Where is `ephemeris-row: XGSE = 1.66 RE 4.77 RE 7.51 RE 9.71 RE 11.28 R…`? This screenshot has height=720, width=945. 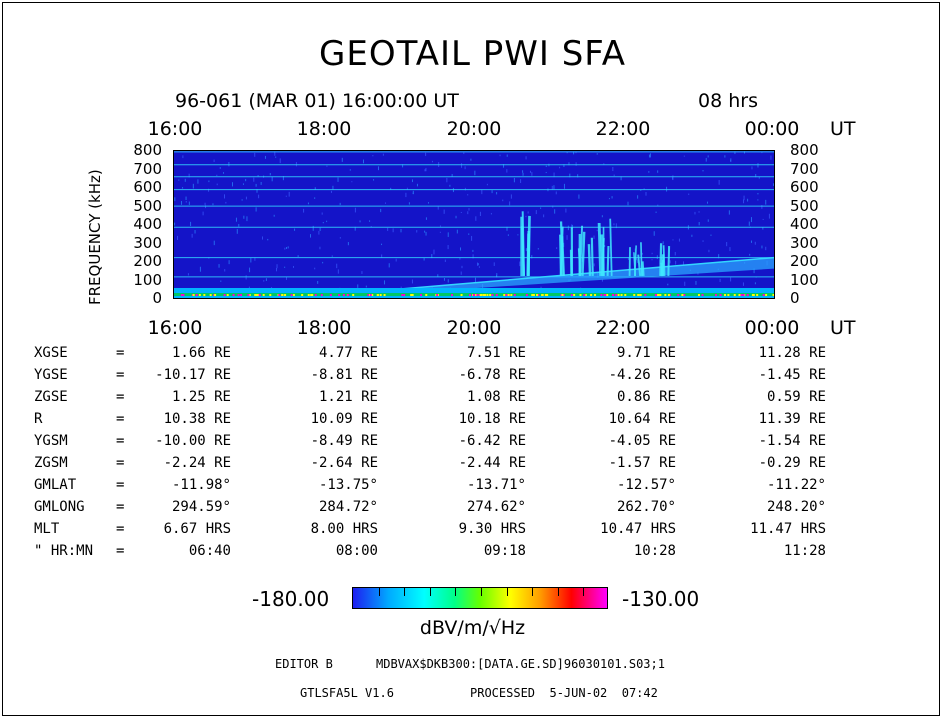
ephemeris-row: XGSE = 1.66 RE 4.77 RE 7.51 RE 9.71 RE 11.28 R… is located at coordinates (472, 356).